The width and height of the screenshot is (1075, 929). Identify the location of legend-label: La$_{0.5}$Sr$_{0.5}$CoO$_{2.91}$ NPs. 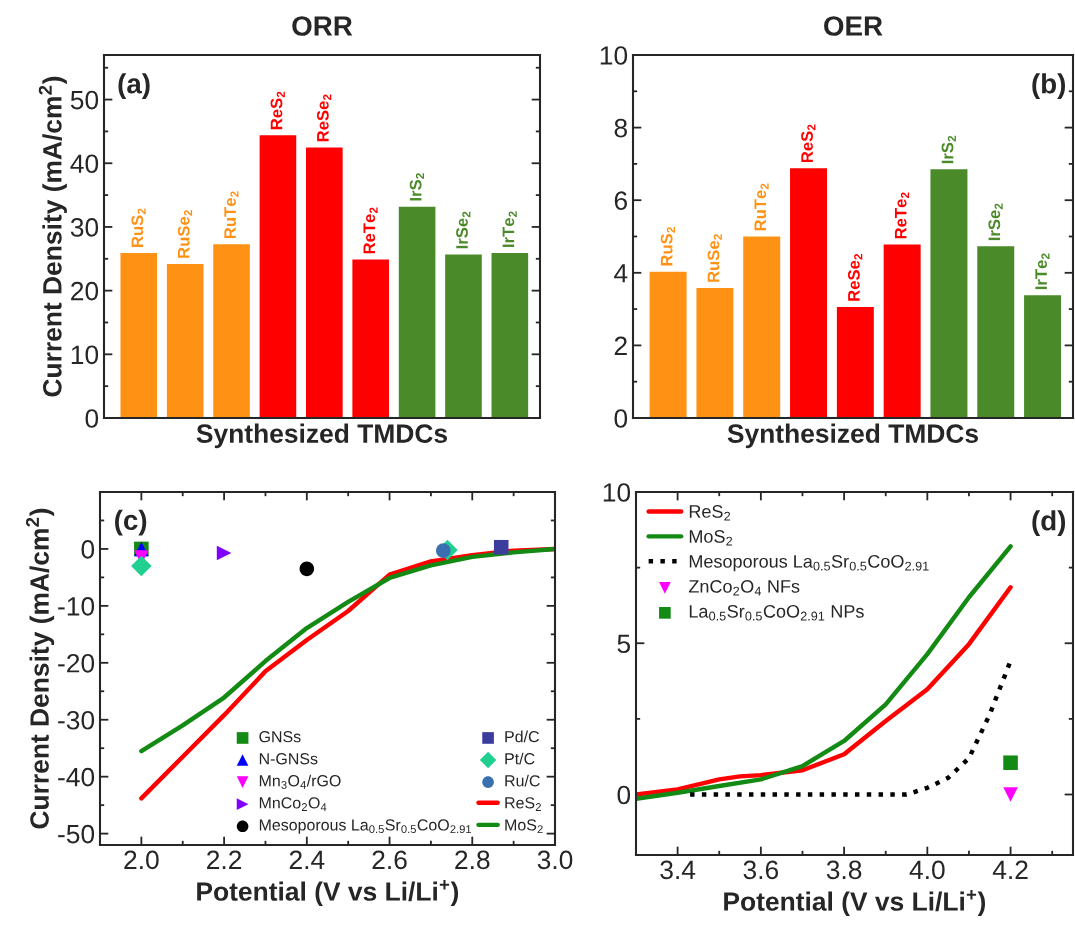
(776, 612).